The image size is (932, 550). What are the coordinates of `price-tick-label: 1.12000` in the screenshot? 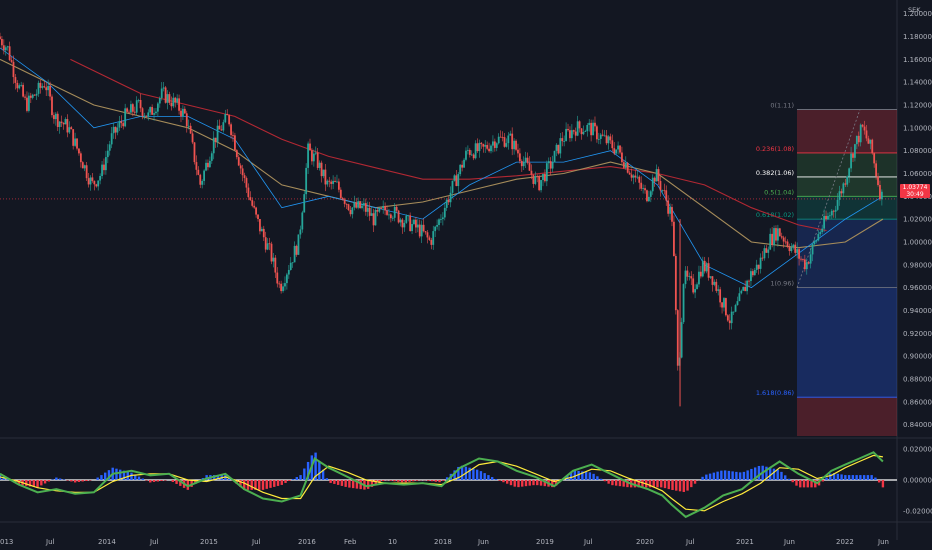 It's located at (917, 106).